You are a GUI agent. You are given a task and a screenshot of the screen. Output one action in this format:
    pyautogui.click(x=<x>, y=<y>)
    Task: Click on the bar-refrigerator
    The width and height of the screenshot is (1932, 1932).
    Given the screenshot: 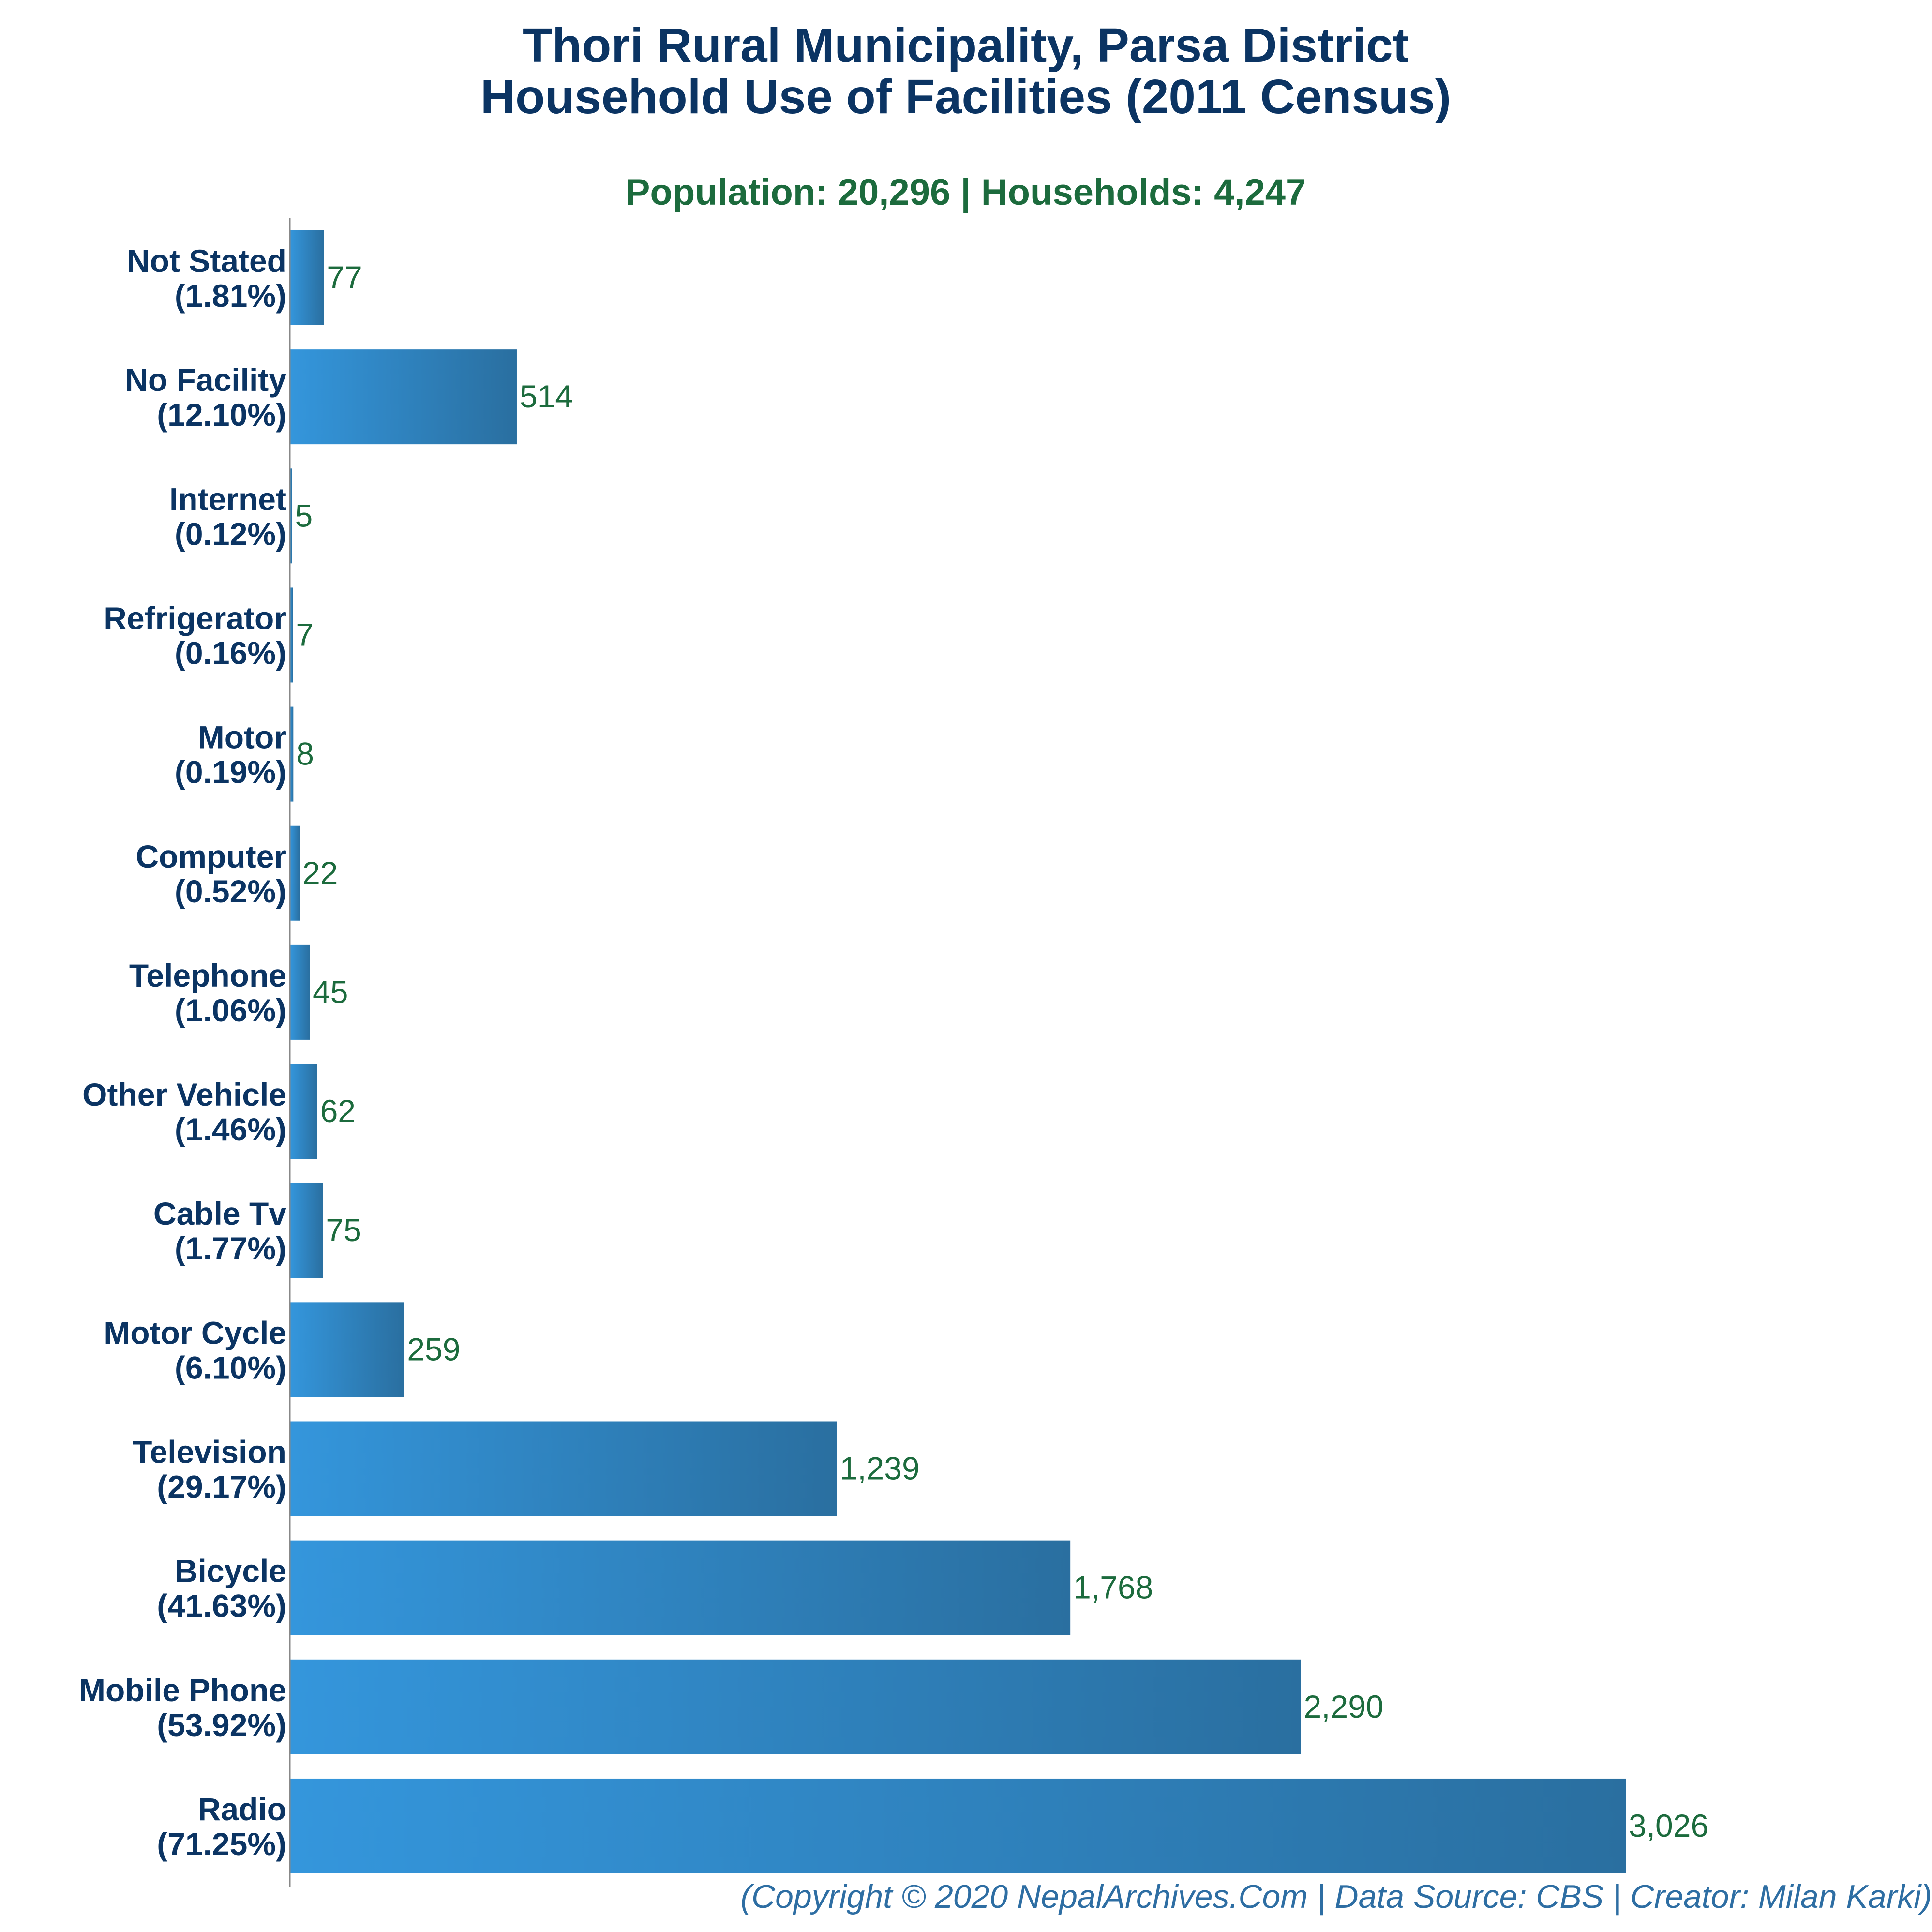 What is the action you would take?
    pyautogui.click(x=291, y=635)
    